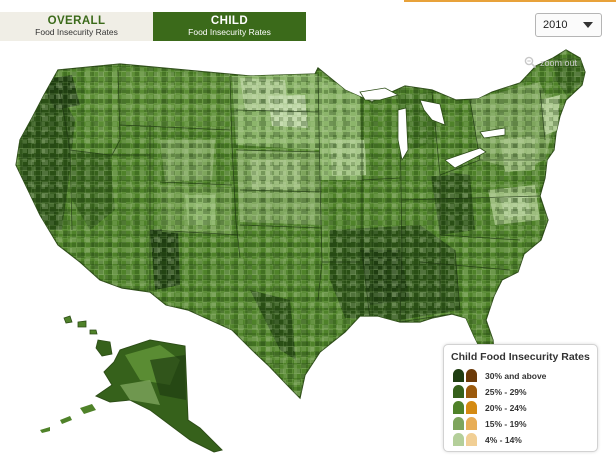  What do you see at coordinates (516, 375) in the screenshot?
I see `legend-label: 30% and above` at bounding box center [516, 375].